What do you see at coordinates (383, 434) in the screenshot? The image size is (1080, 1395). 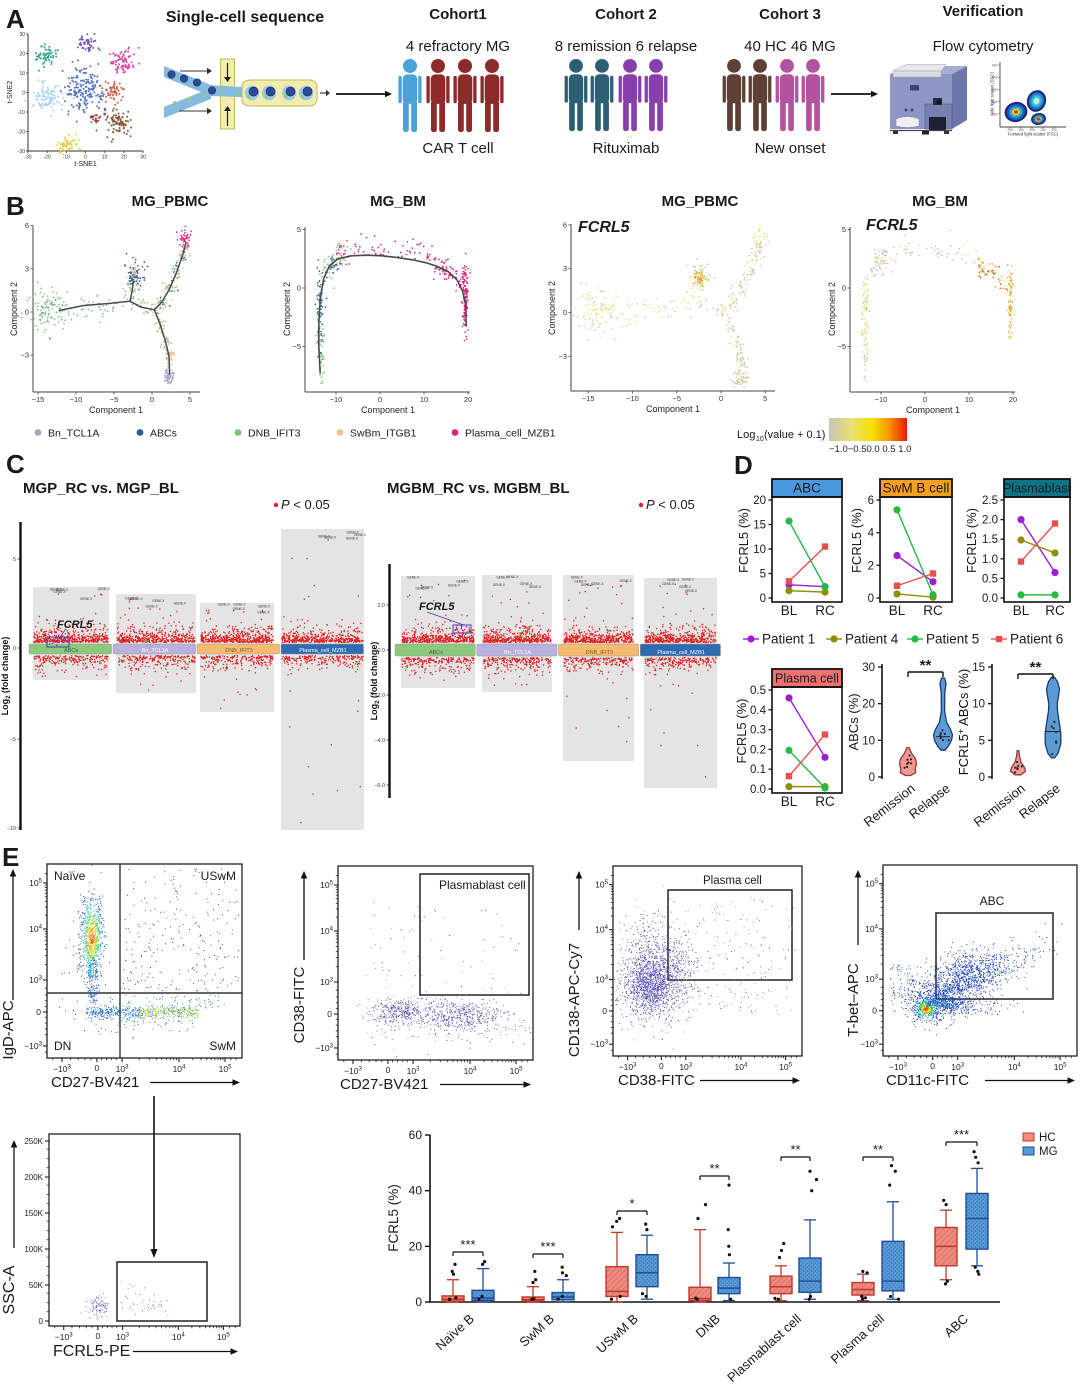 I see `svg-text: SwBm_ITGB1` at bounding box center [383, 434].